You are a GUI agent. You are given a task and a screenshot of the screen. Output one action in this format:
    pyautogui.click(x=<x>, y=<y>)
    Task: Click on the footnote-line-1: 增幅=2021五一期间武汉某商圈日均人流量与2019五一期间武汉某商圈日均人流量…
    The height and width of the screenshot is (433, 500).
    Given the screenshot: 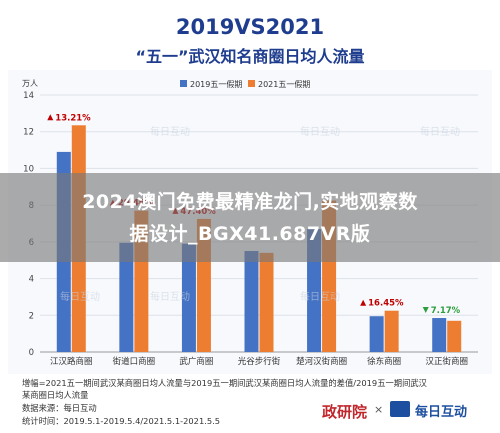 What is the action you would take?
    pyautogui.click(x=224, y=383)
    